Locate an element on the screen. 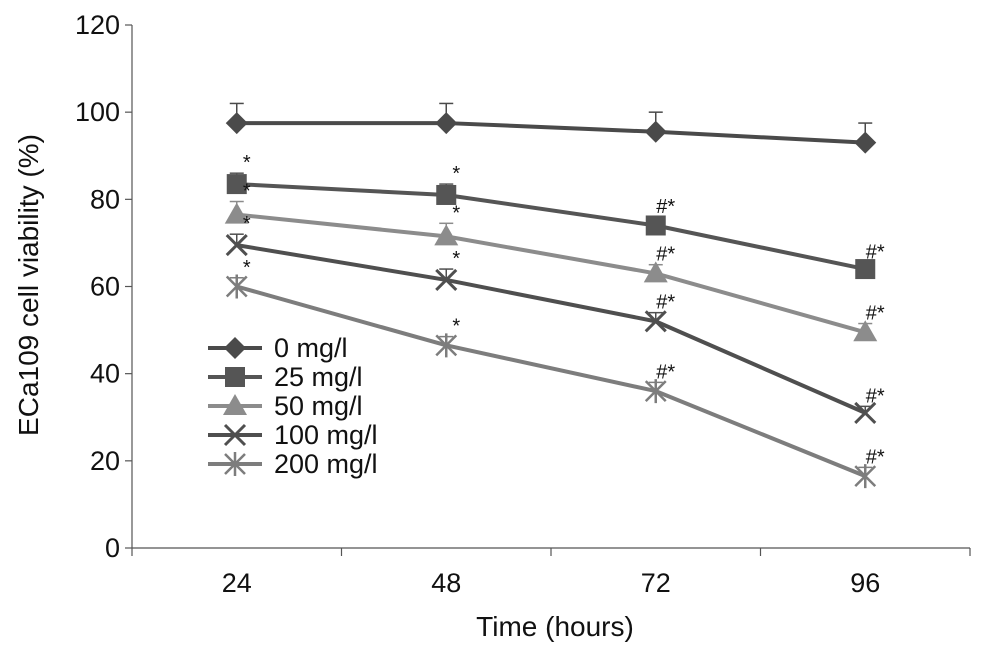 Image resolution: width=986 pixels, height=655 pixels. legend-item: 25 mg/l is located at coordinates (285, 377).